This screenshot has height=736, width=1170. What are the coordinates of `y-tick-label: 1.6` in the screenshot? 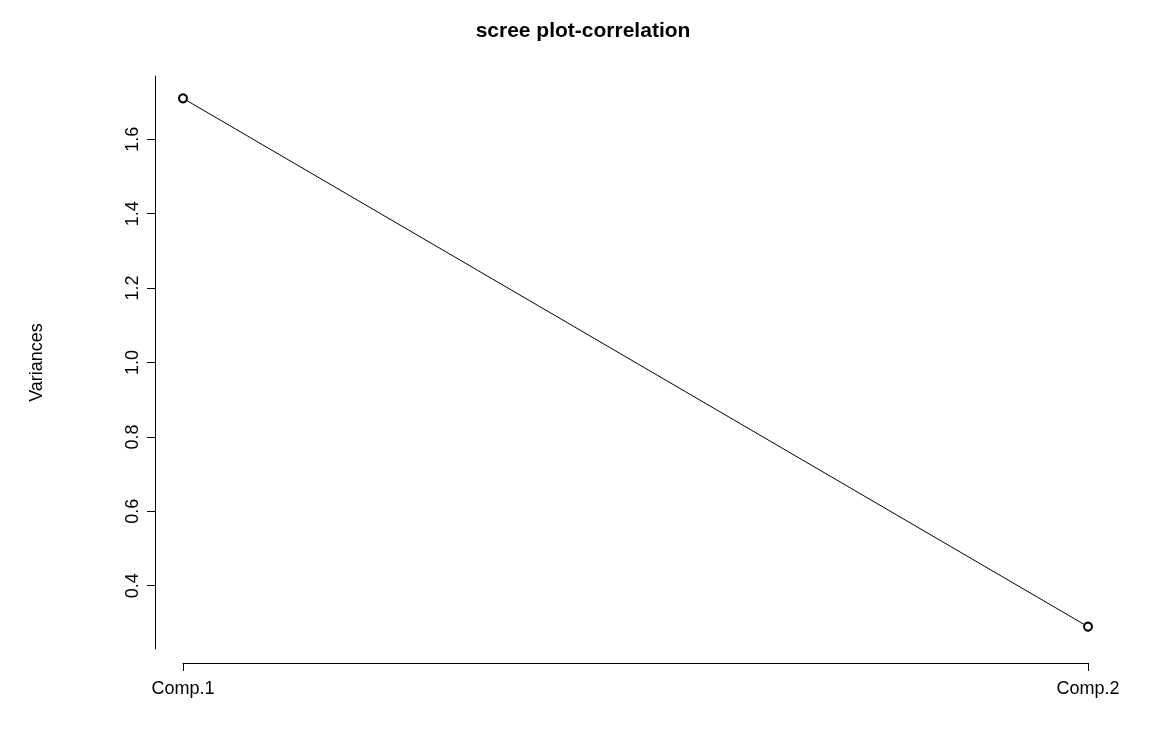 It's located at (132, 139).